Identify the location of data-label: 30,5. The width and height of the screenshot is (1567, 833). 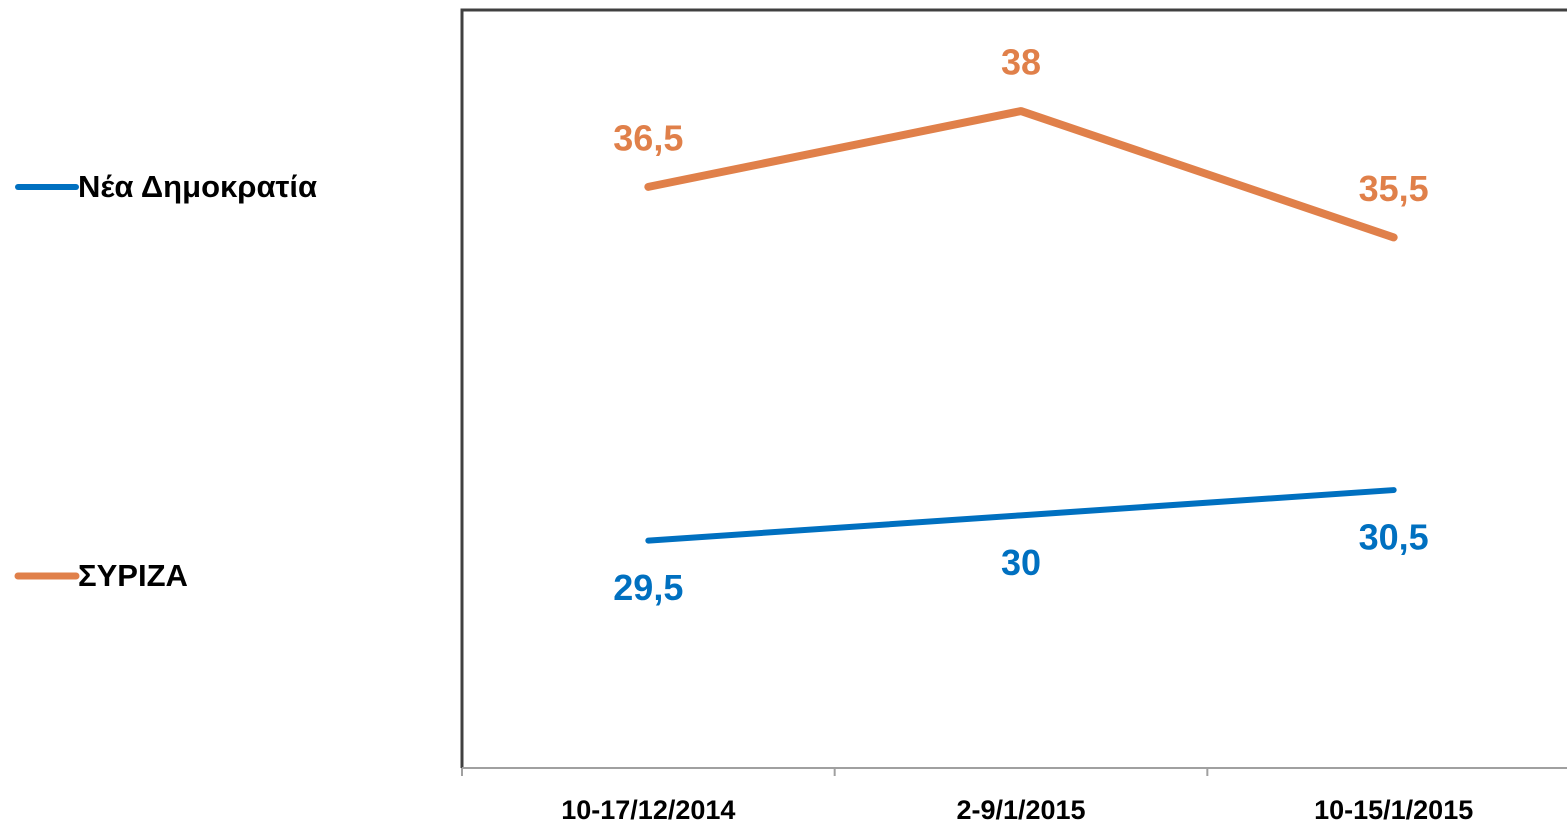
(1394, 537).